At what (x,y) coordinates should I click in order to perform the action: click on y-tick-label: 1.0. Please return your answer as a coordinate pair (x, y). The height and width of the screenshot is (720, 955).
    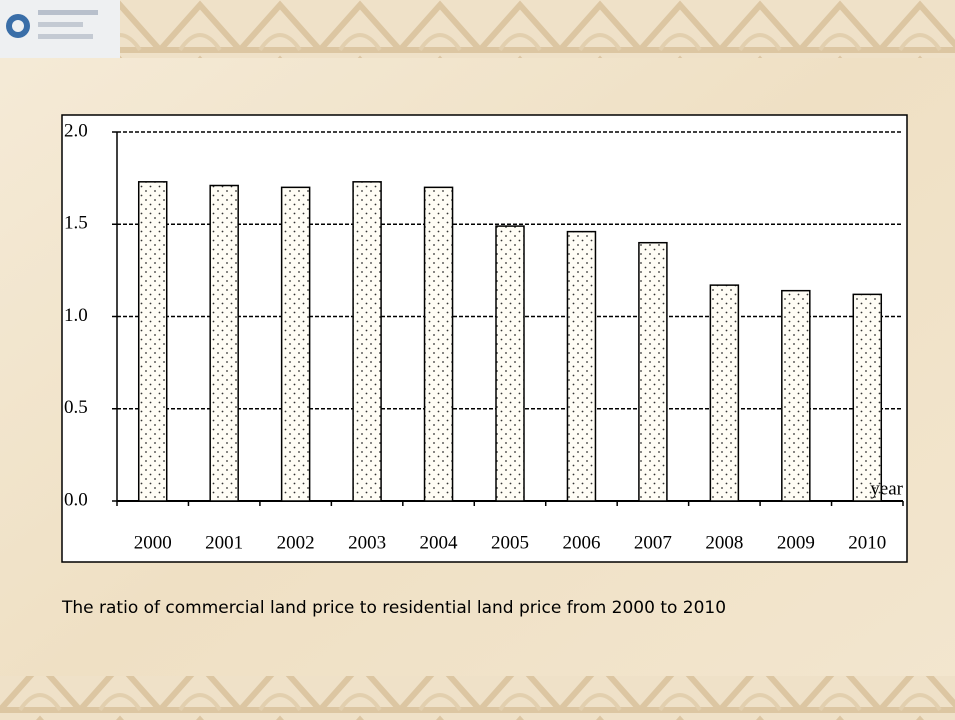
    Looking at the image, I should click on (76, 315).